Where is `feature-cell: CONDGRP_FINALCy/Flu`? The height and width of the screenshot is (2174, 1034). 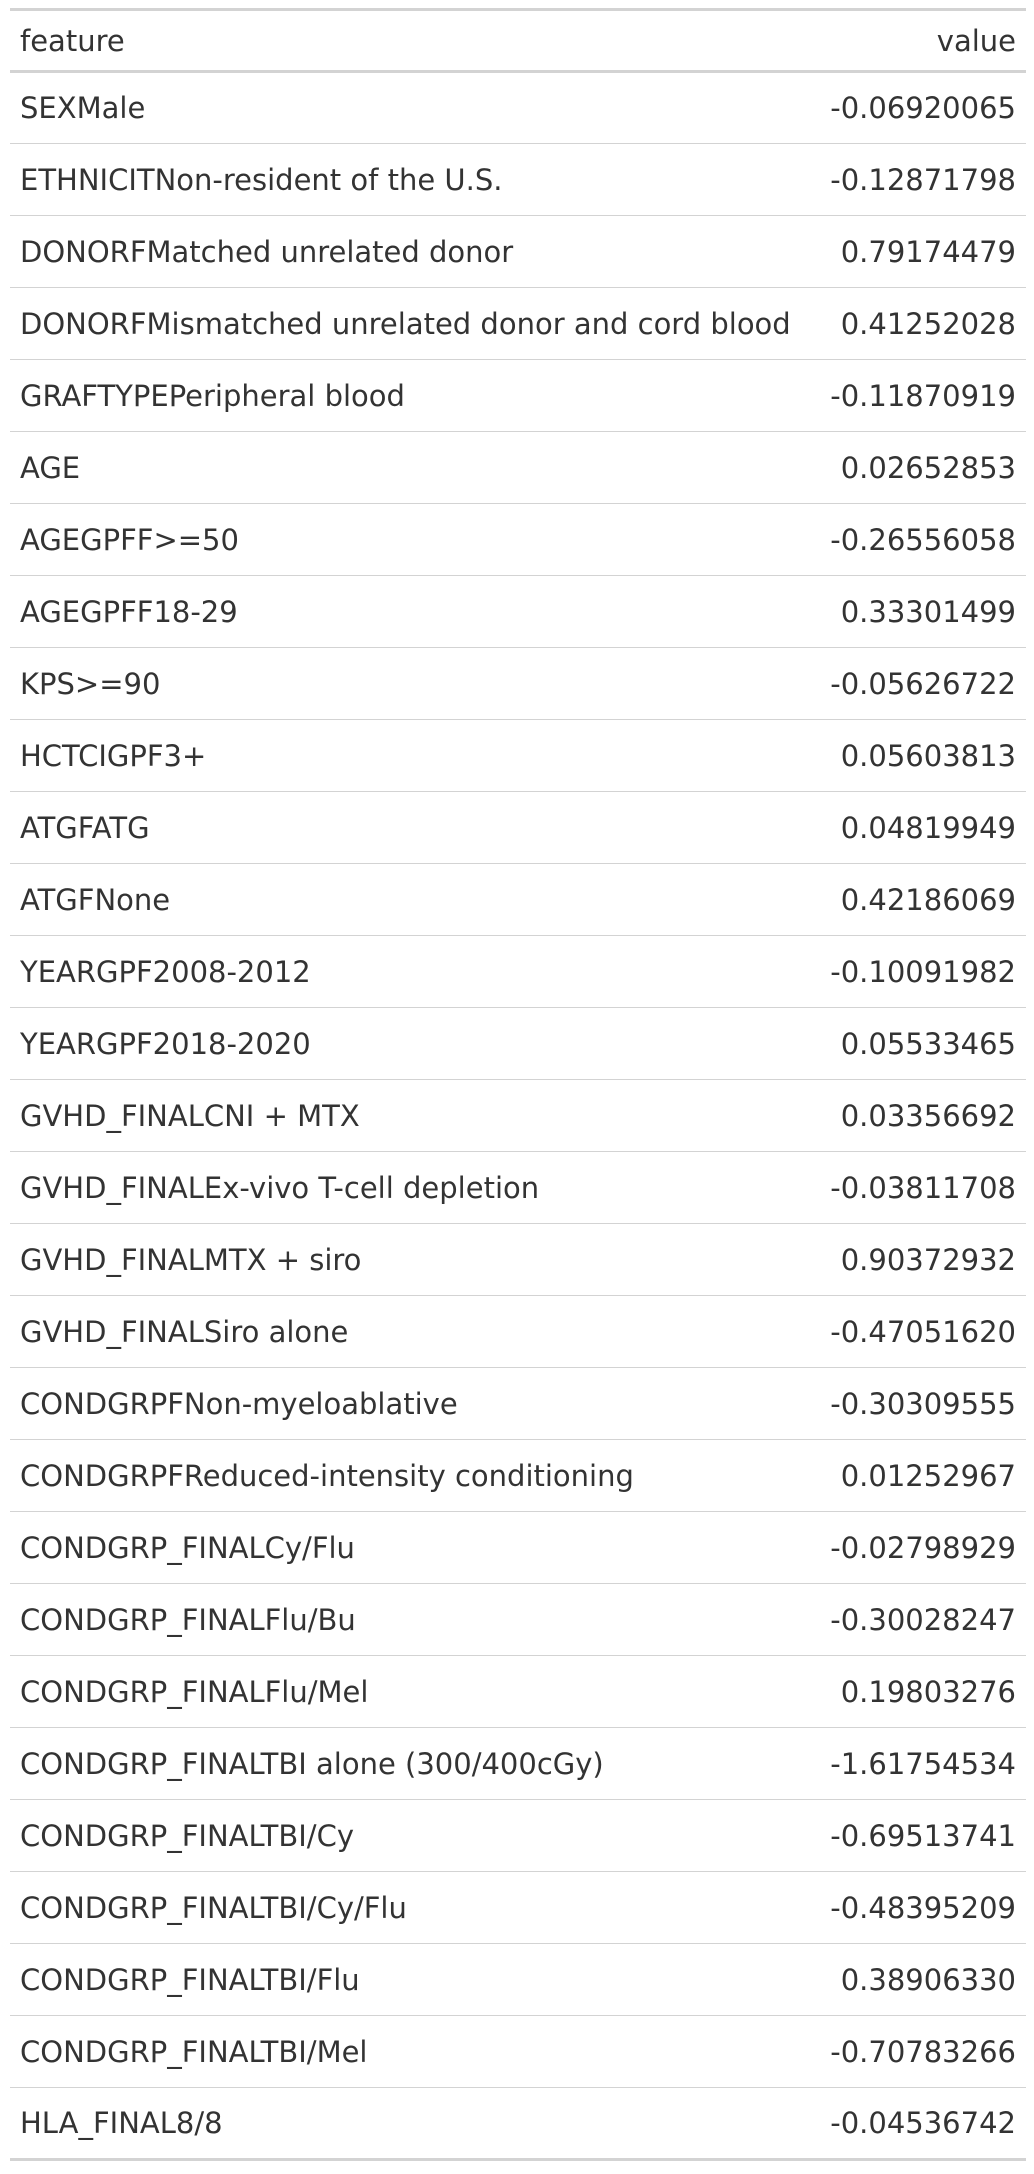
feature-cell: CONDGRP_FINALCy/Flu is located at coordinates (187, 1547).